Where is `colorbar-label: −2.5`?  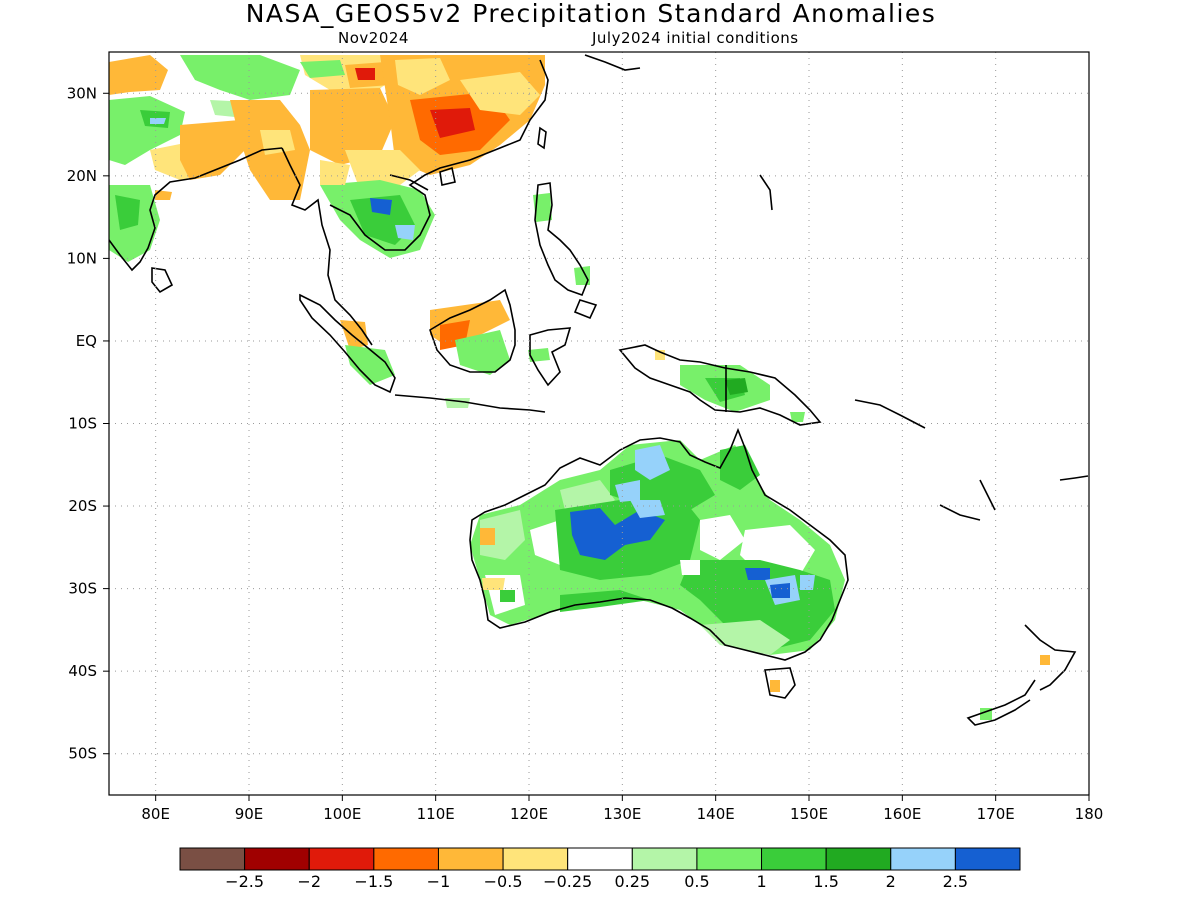 colorbar-label: −2.5 is located at coordinates (244, 881).